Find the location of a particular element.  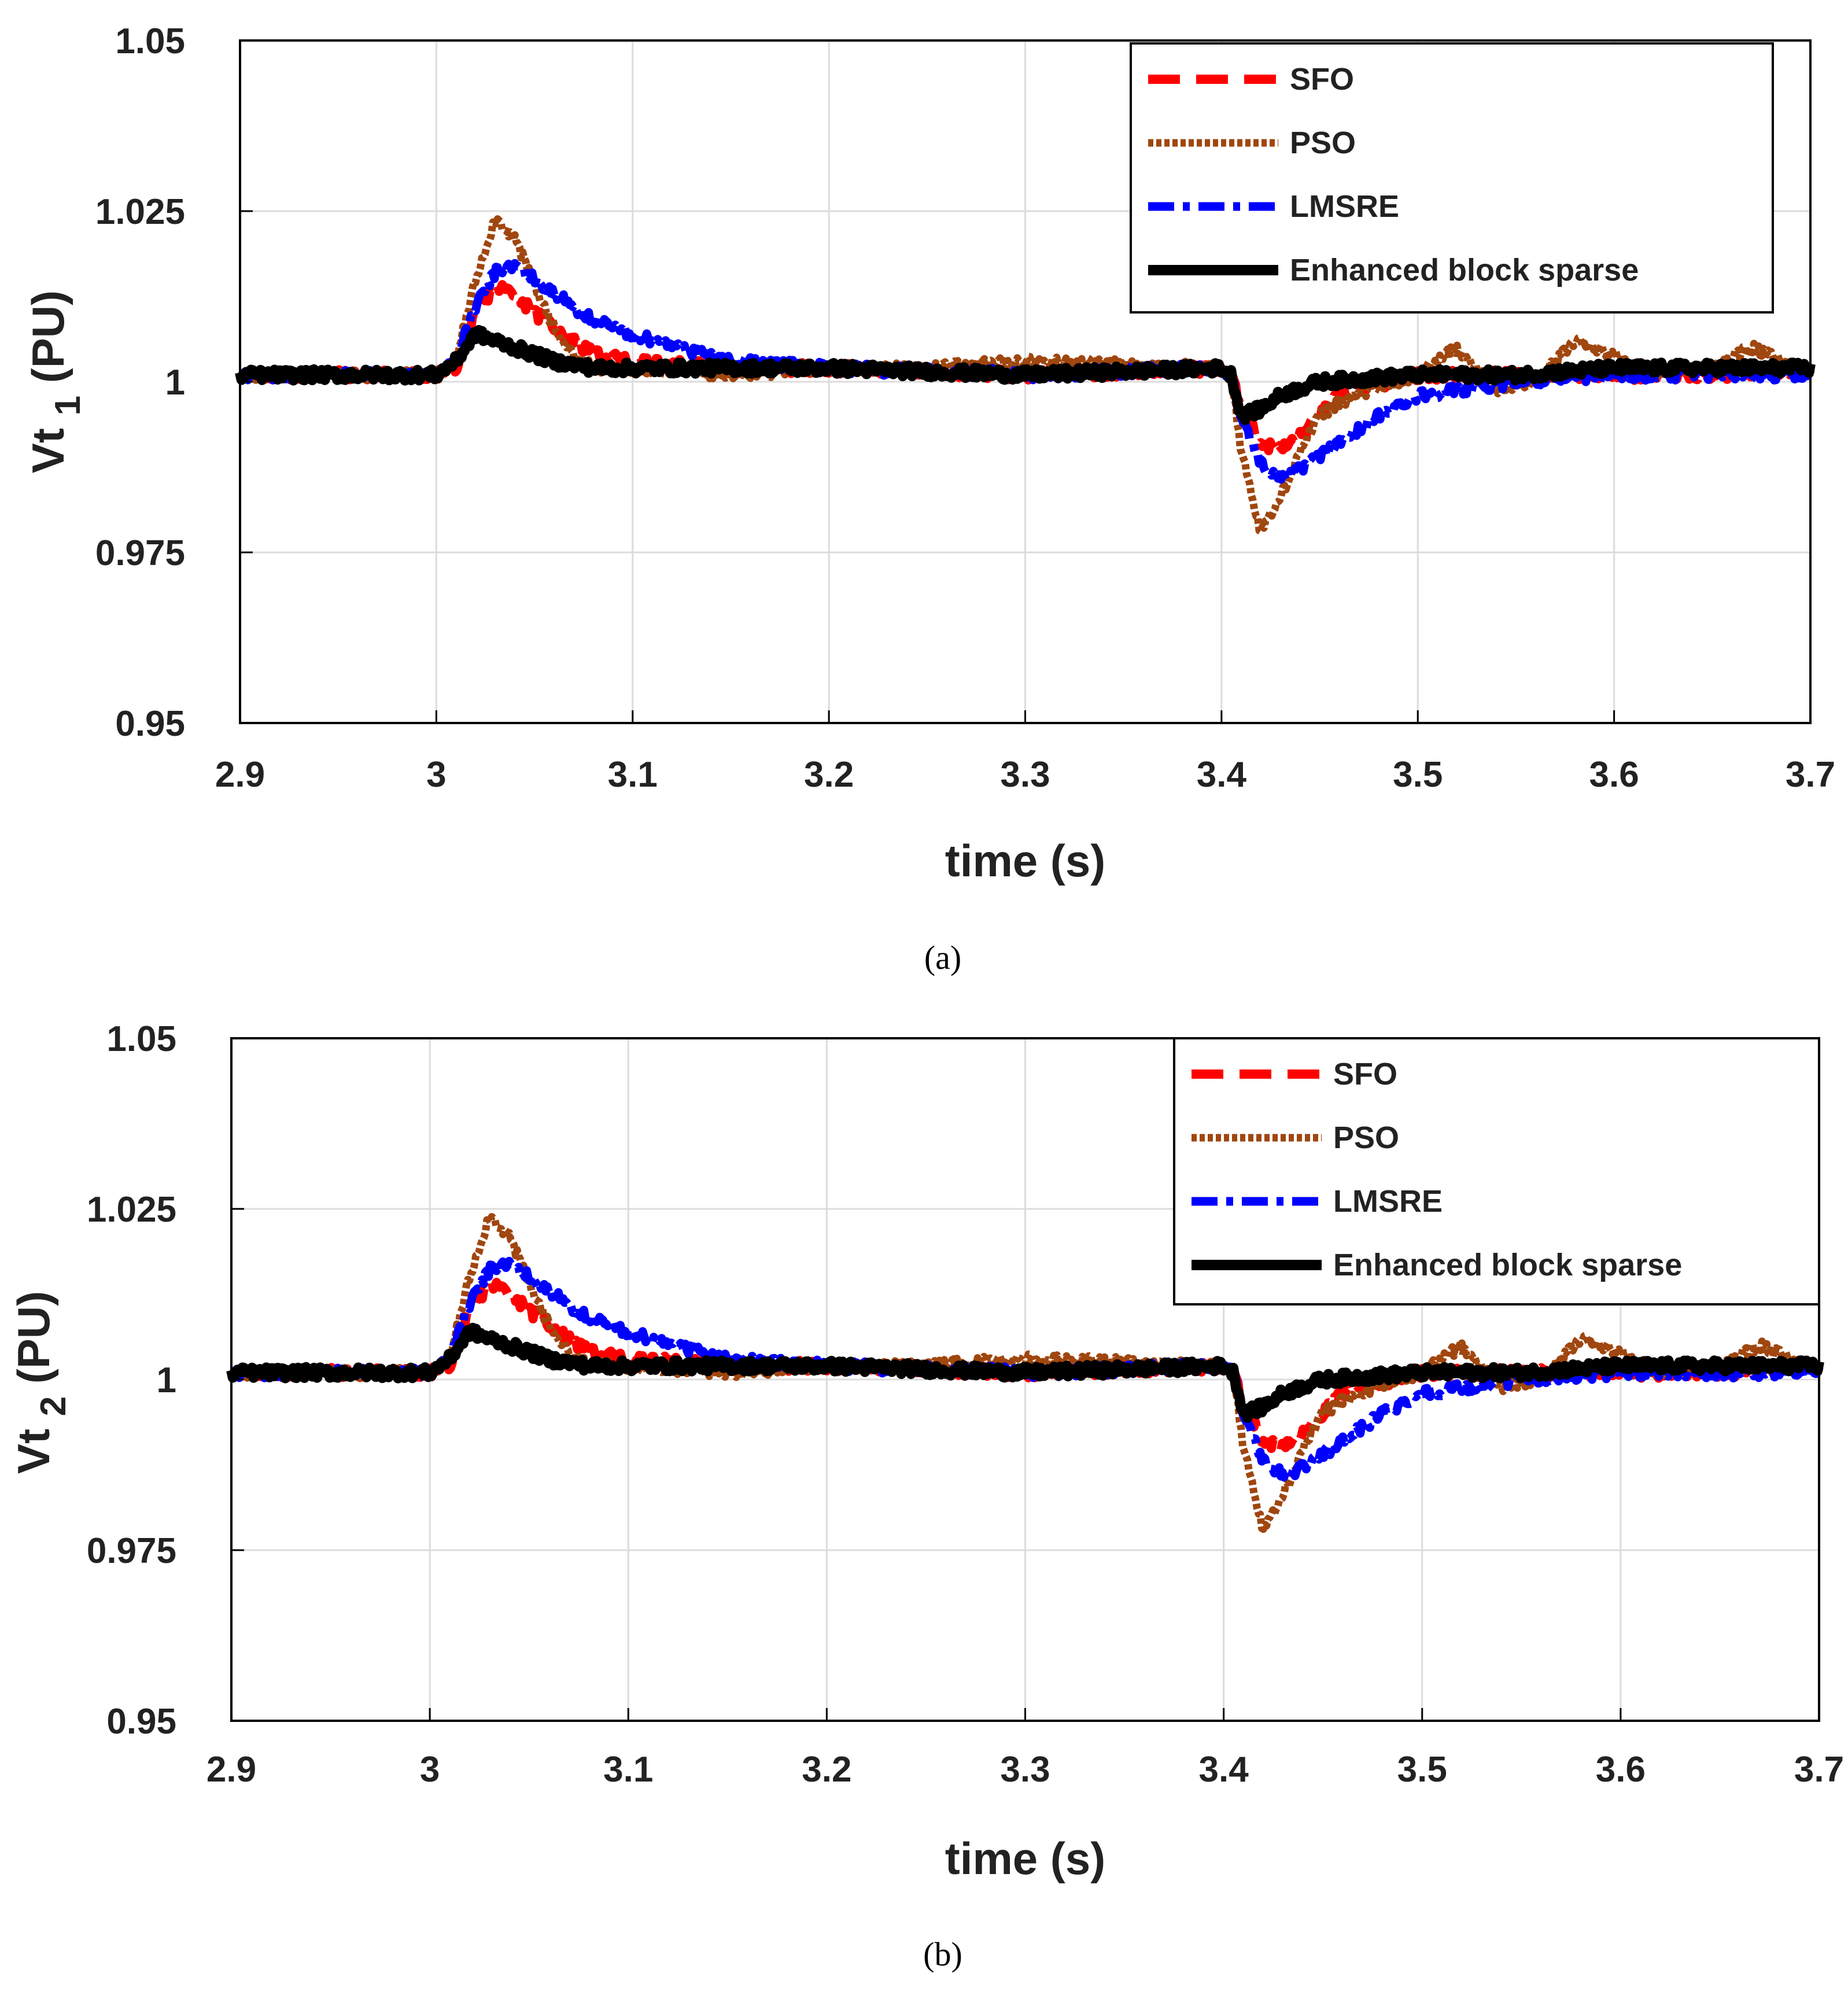

caption-a: (a) is located at coordinates (943, 957).